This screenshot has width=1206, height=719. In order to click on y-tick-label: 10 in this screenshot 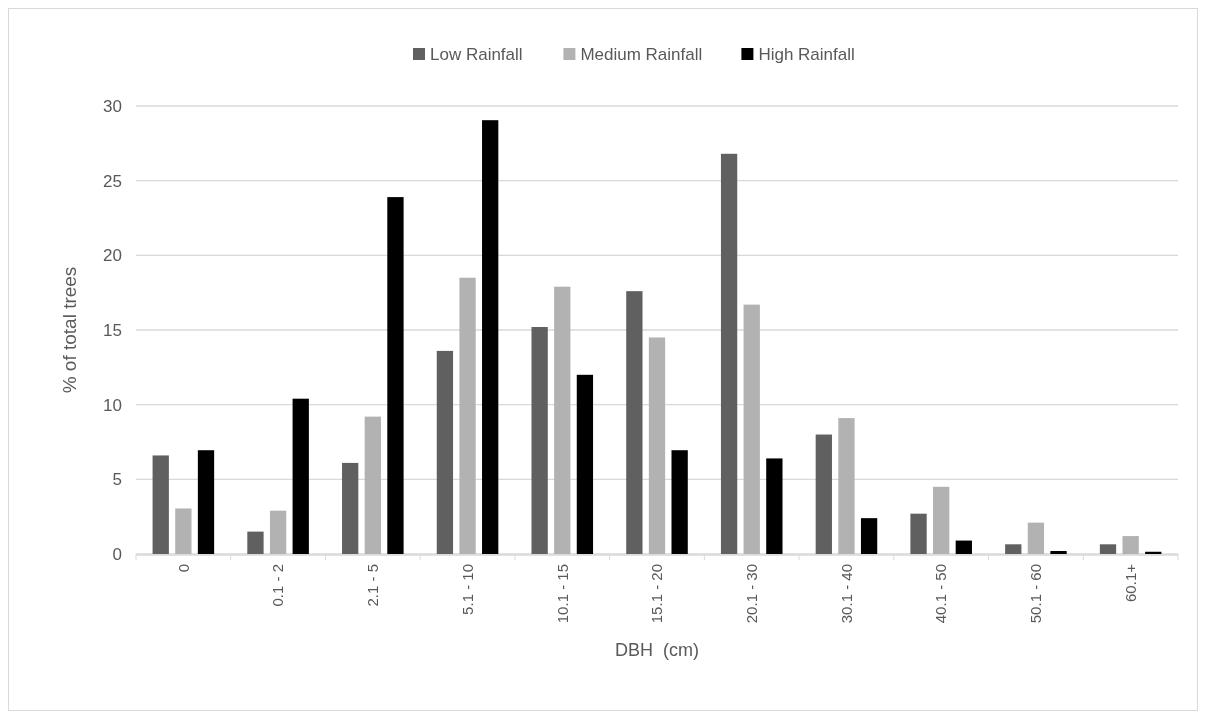, I will do `click(112, 405)`.